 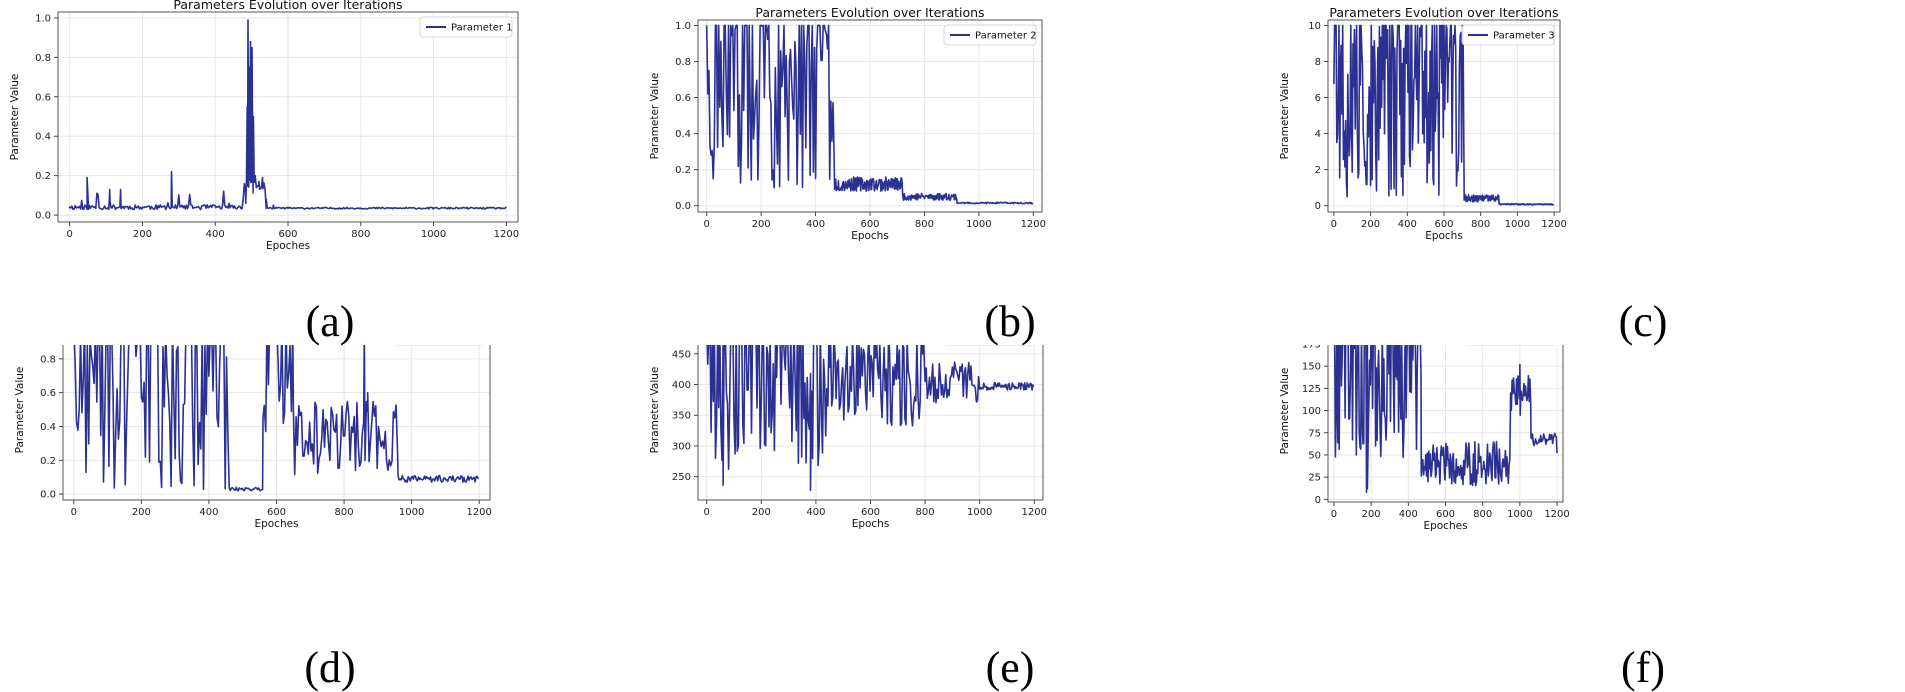 I want to click on y-tick-label: 100, so click(x=1311, y=411).